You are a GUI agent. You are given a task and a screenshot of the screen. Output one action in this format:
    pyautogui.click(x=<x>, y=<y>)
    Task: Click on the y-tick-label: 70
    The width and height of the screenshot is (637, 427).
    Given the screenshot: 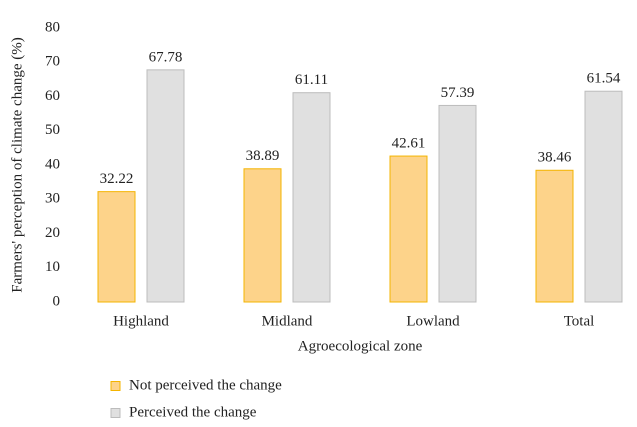 What is the action you would take?
    pyautogui.click(x=52, y=62)
    